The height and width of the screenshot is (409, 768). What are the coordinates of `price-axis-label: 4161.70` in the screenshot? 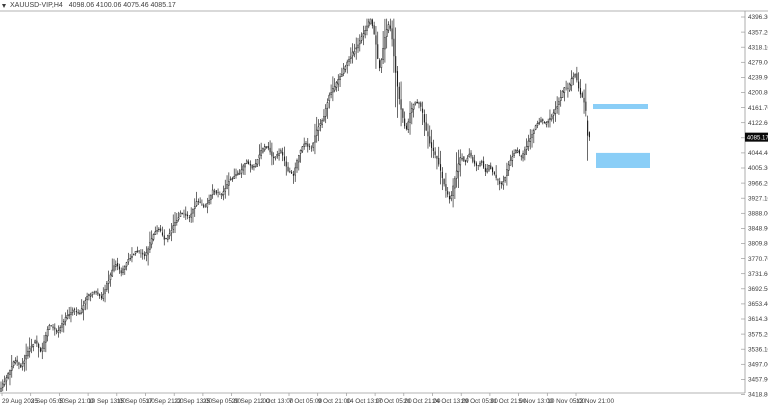 It's located at (758, 108).